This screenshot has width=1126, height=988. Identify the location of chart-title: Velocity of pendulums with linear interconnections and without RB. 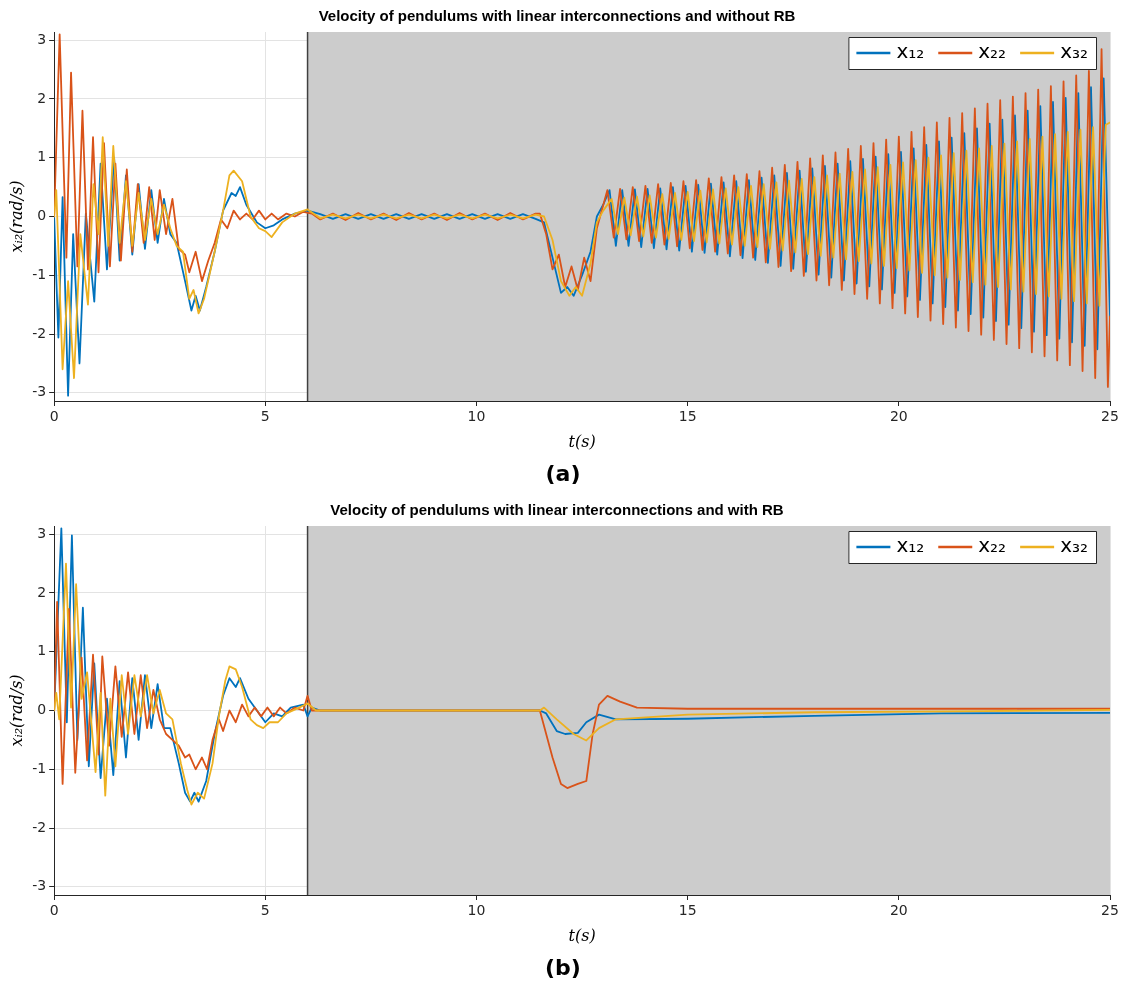
(557, 16).